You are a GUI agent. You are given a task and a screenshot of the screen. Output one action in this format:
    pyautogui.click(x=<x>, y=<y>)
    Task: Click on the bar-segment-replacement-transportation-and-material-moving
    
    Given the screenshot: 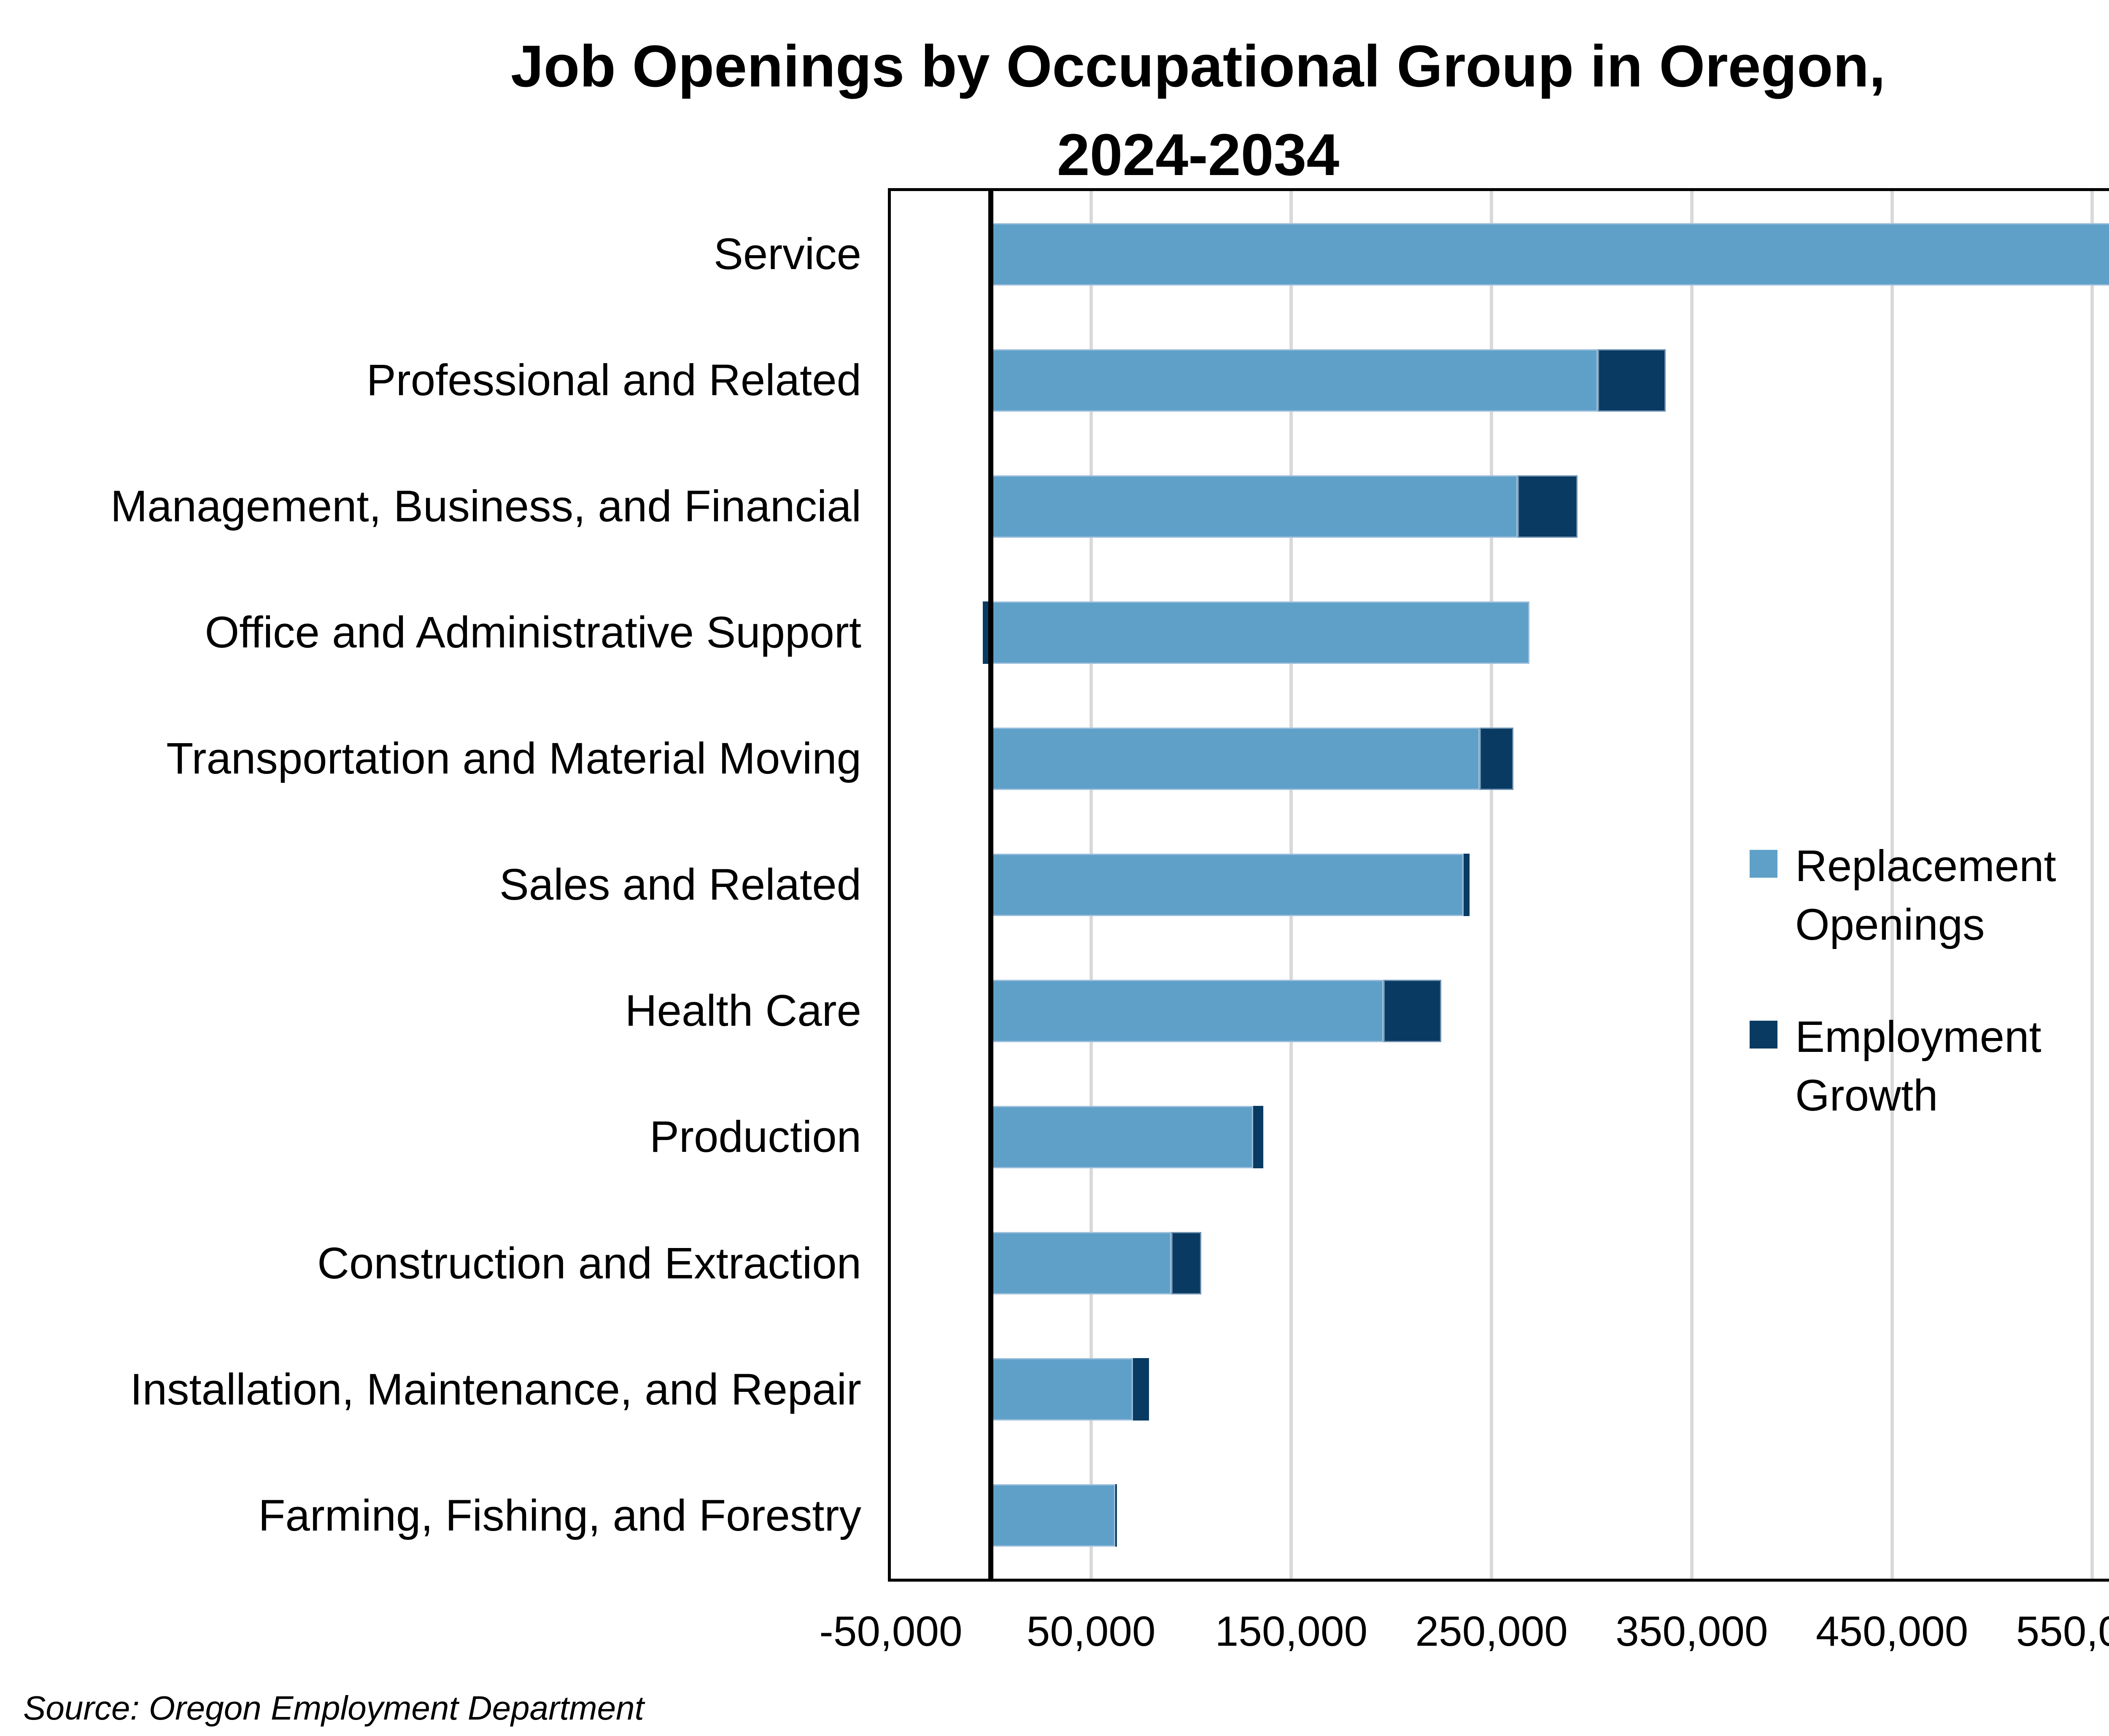 What is the action you would take?
    pyautogui.click(x=1235, y=759)
    